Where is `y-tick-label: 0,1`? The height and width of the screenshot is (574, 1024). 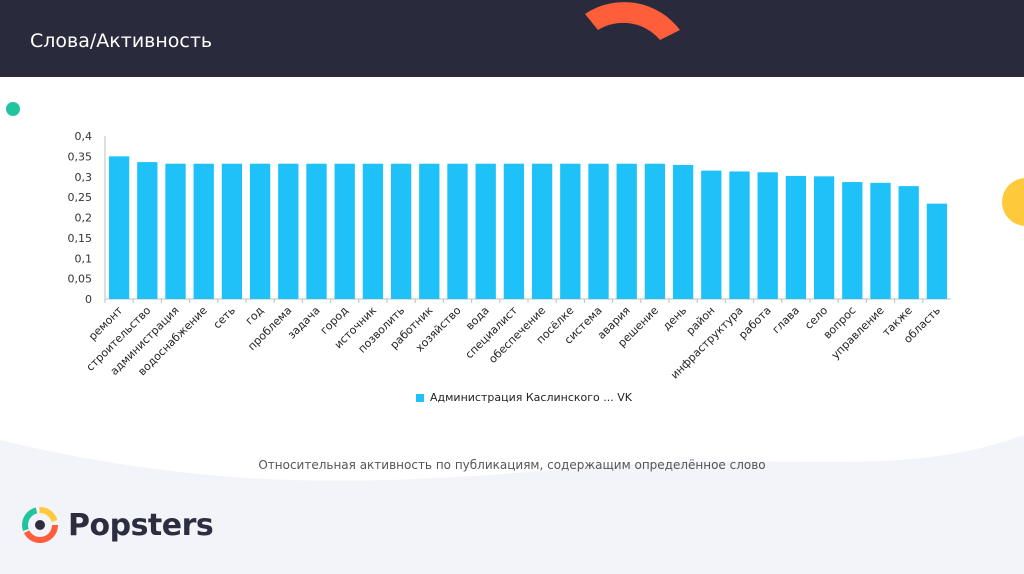
y-tick-label: 0,1 is located at coordinates (84, 258).